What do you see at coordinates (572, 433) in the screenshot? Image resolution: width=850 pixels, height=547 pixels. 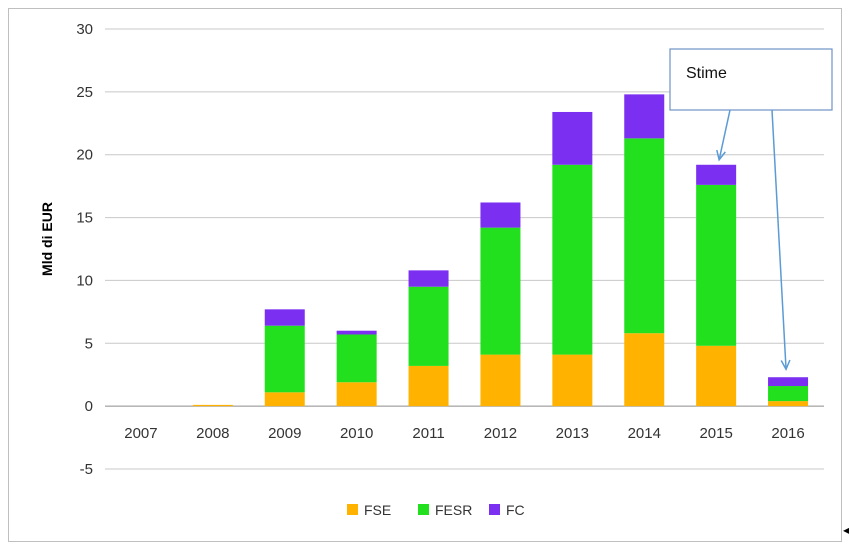 I see `x-tick-label: 2013` at bounding box center [572, 433].